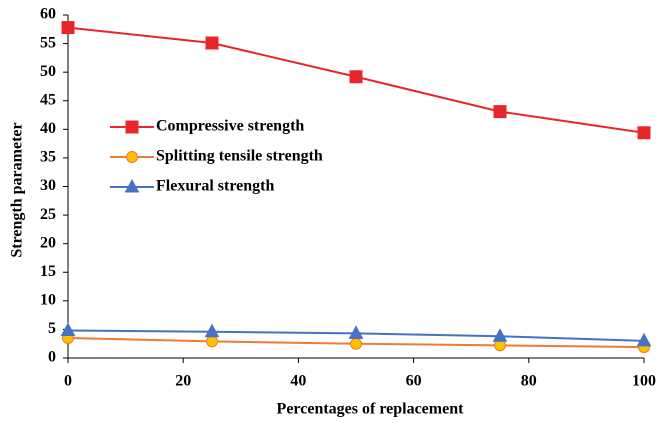  I want to click on x-tick-label: 20, so click(183, 381).